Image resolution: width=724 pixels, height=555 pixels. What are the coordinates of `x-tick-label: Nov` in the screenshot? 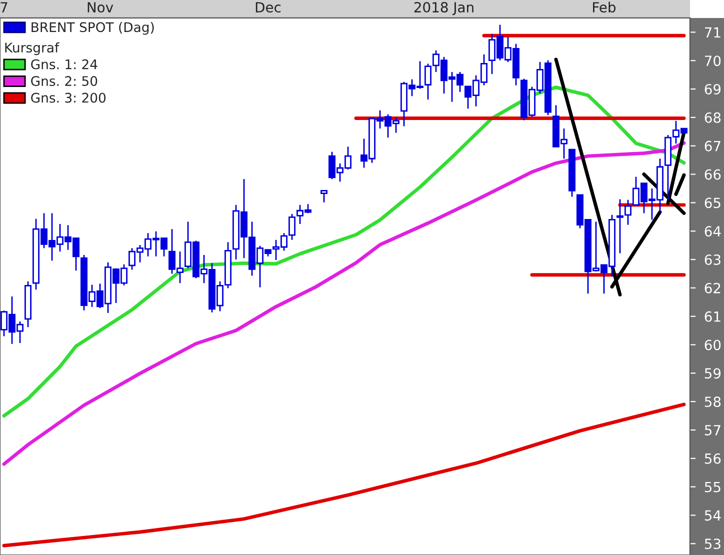 It's located at (101, 7).